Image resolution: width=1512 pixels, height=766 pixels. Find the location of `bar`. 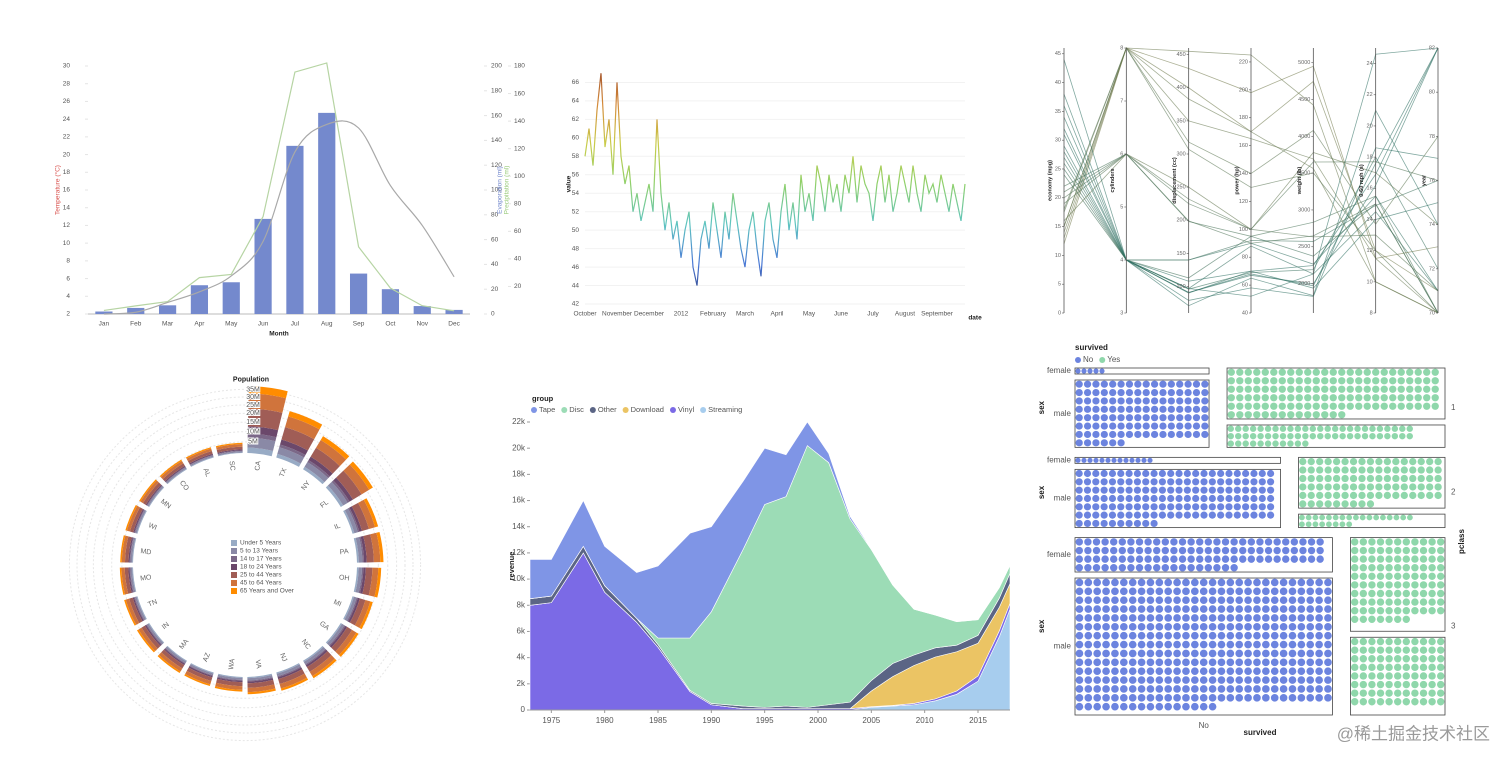

bar is located at coordinates (422, 310).